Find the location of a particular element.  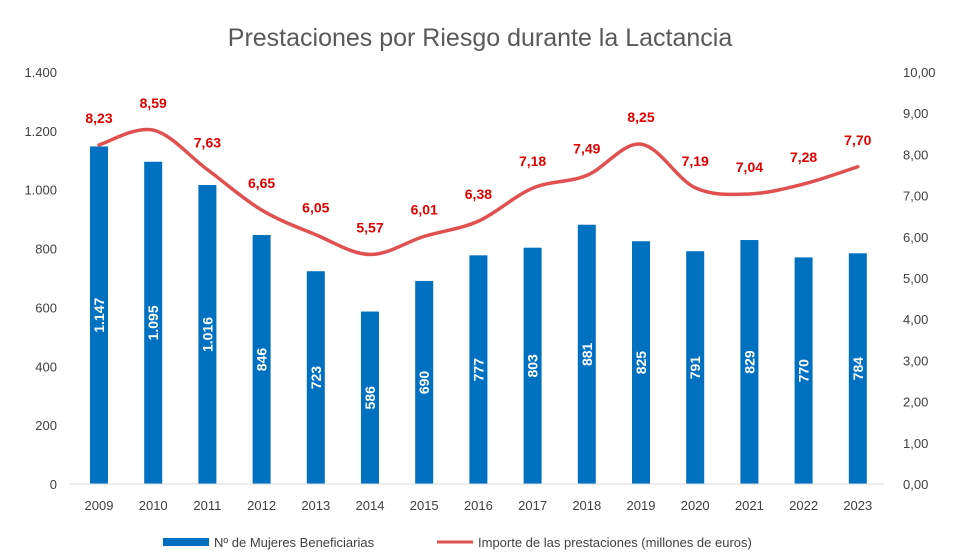

x-tick-label: 2023 is located at coordinates (857, 505).